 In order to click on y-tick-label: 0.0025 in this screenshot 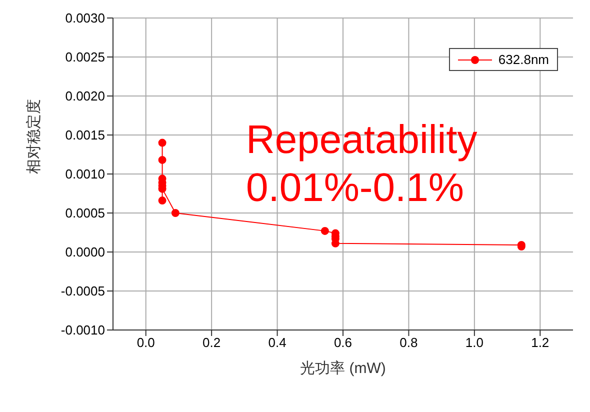, I will do `click(85, 57)`.